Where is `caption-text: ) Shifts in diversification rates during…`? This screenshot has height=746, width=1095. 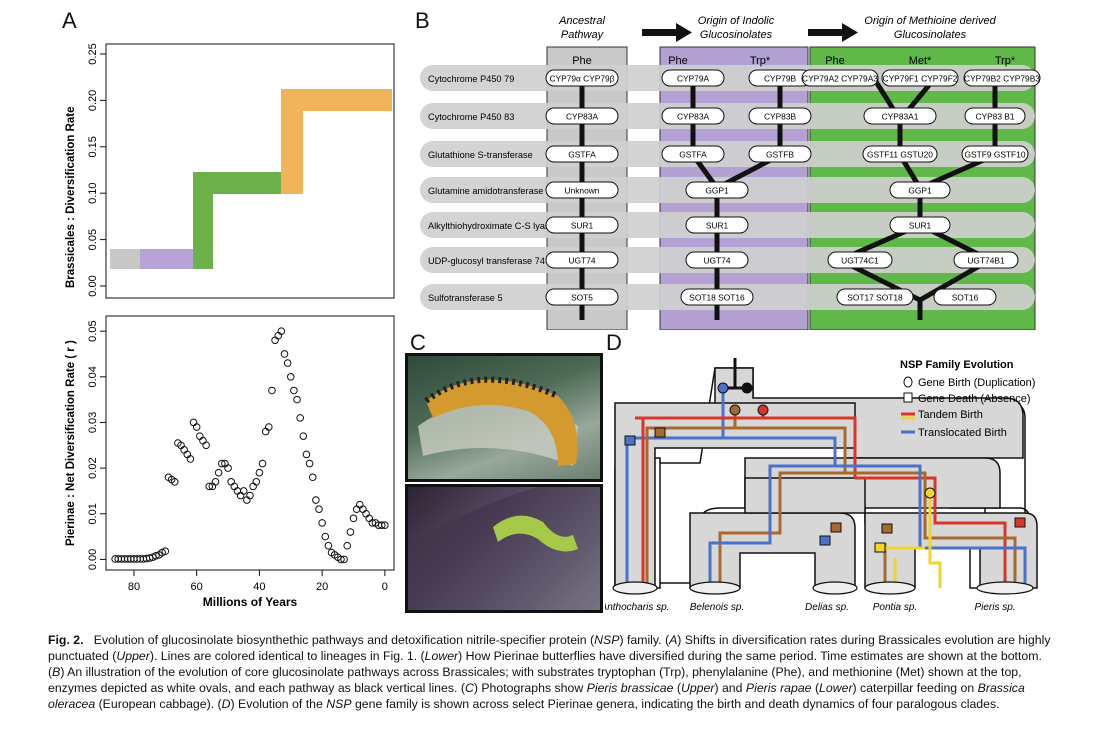
caption-text: ) Shifts in diversification rates during… is located at coordinates (549, 648).